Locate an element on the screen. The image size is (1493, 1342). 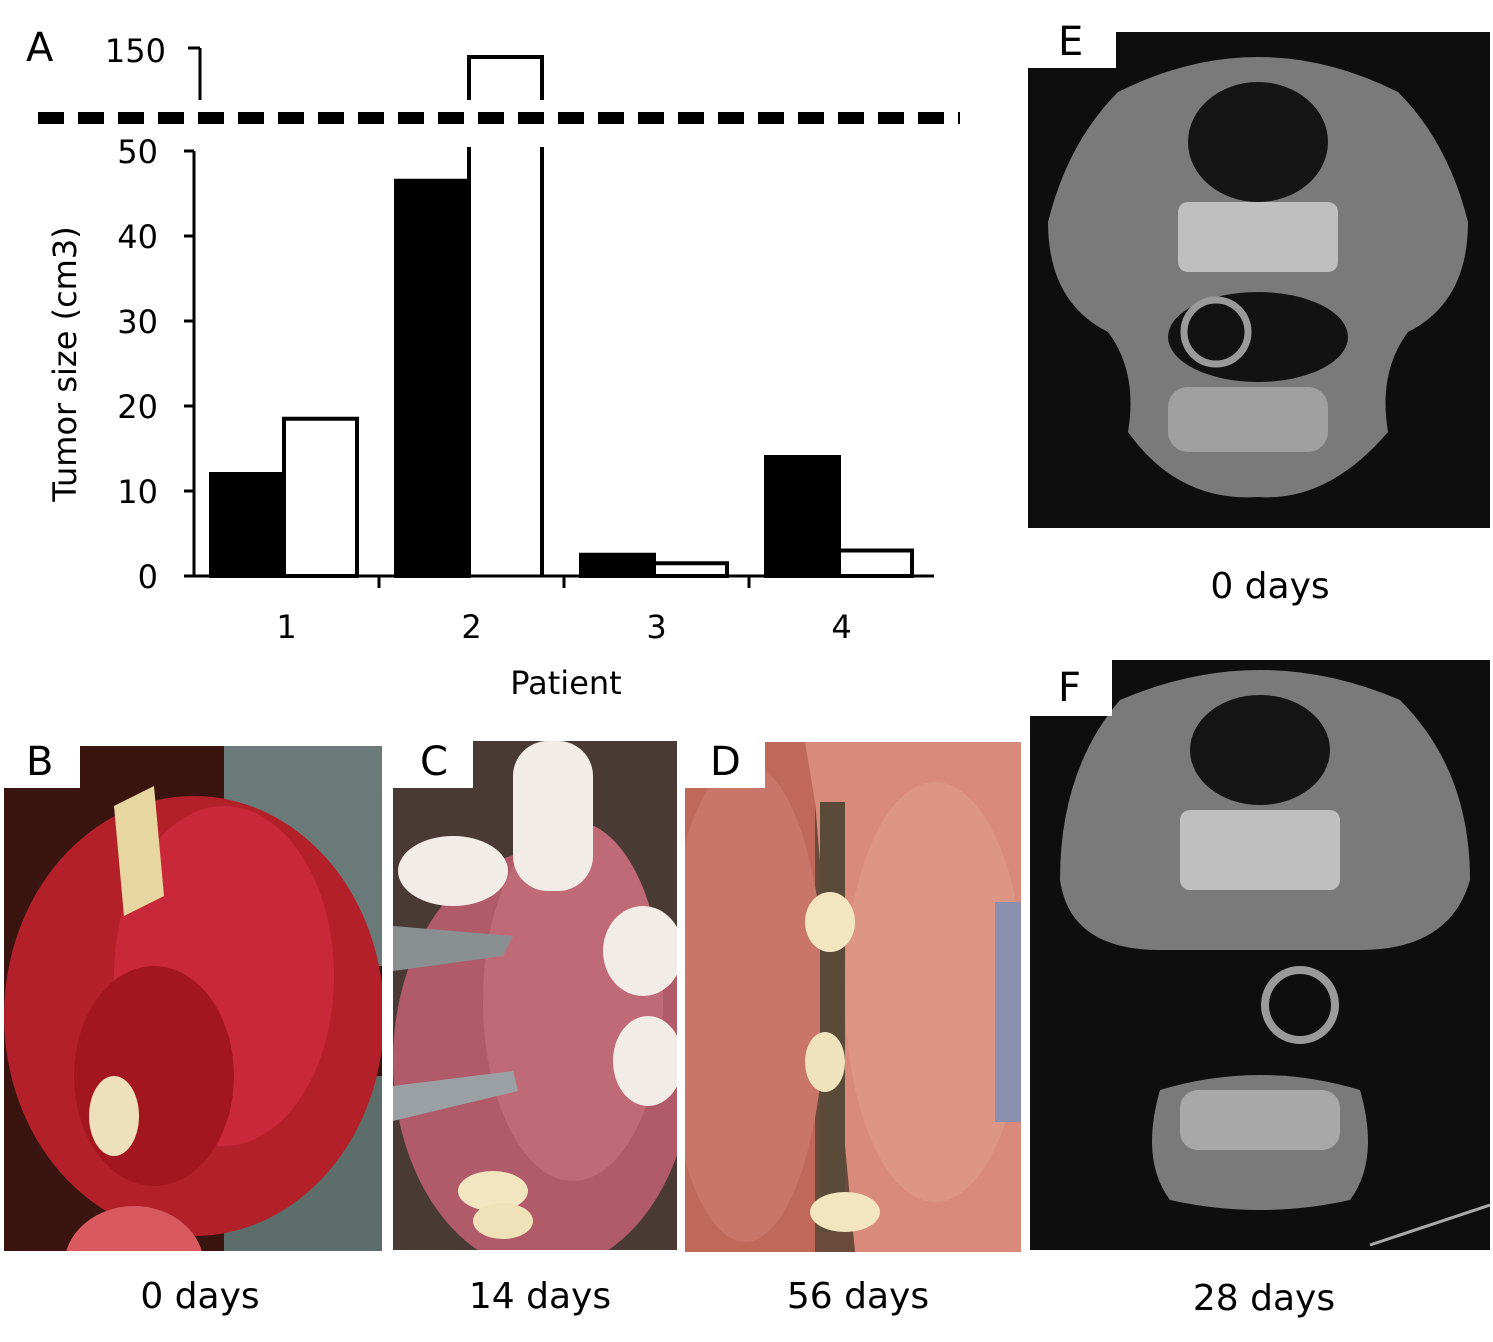
y-tick-label-10: 10 is located at coordinates (137, 492).